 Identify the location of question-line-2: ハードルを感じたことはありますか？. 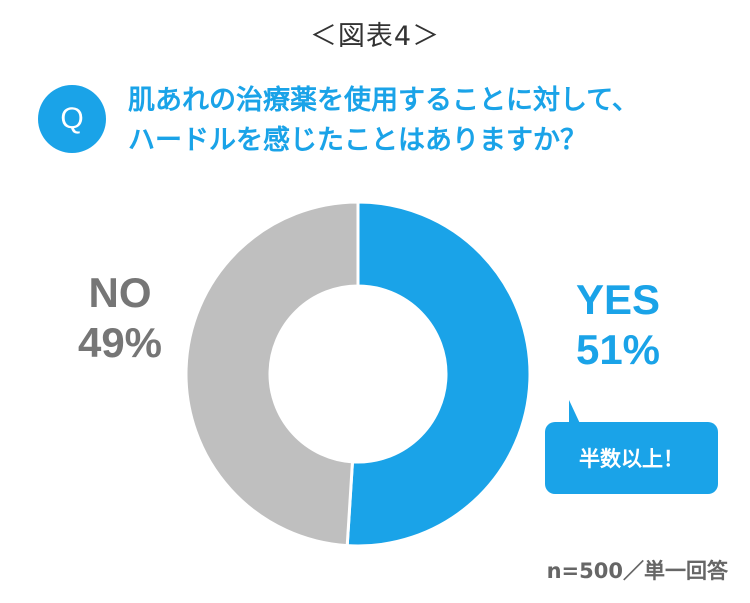
(357, 140).